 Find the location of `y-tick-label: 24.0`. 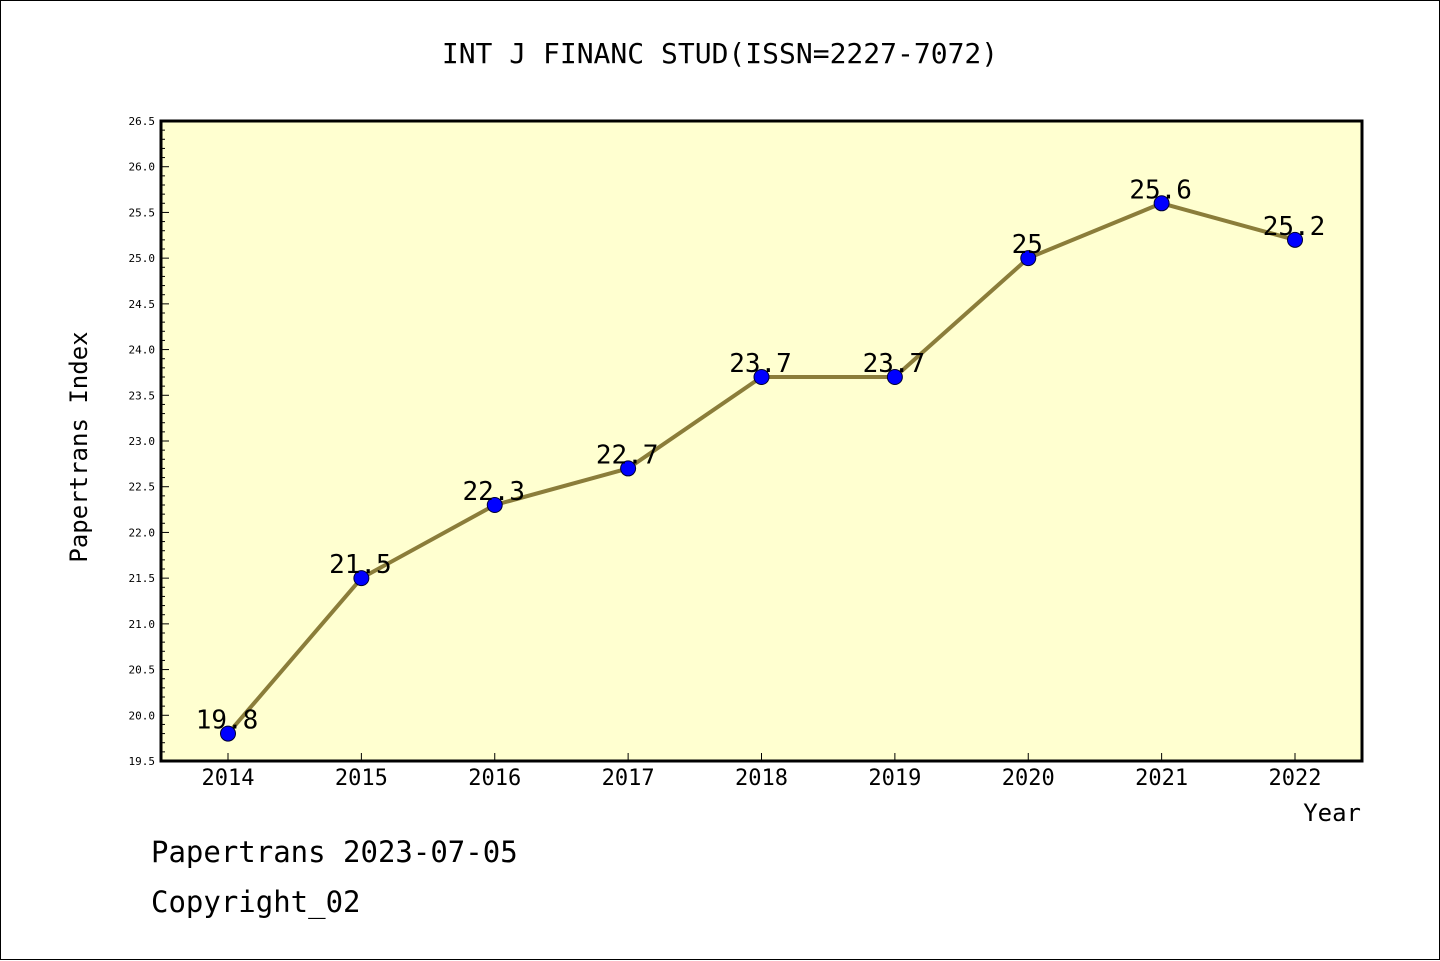

y-tick-label: 24.0 is located at coordinates (142, 350).